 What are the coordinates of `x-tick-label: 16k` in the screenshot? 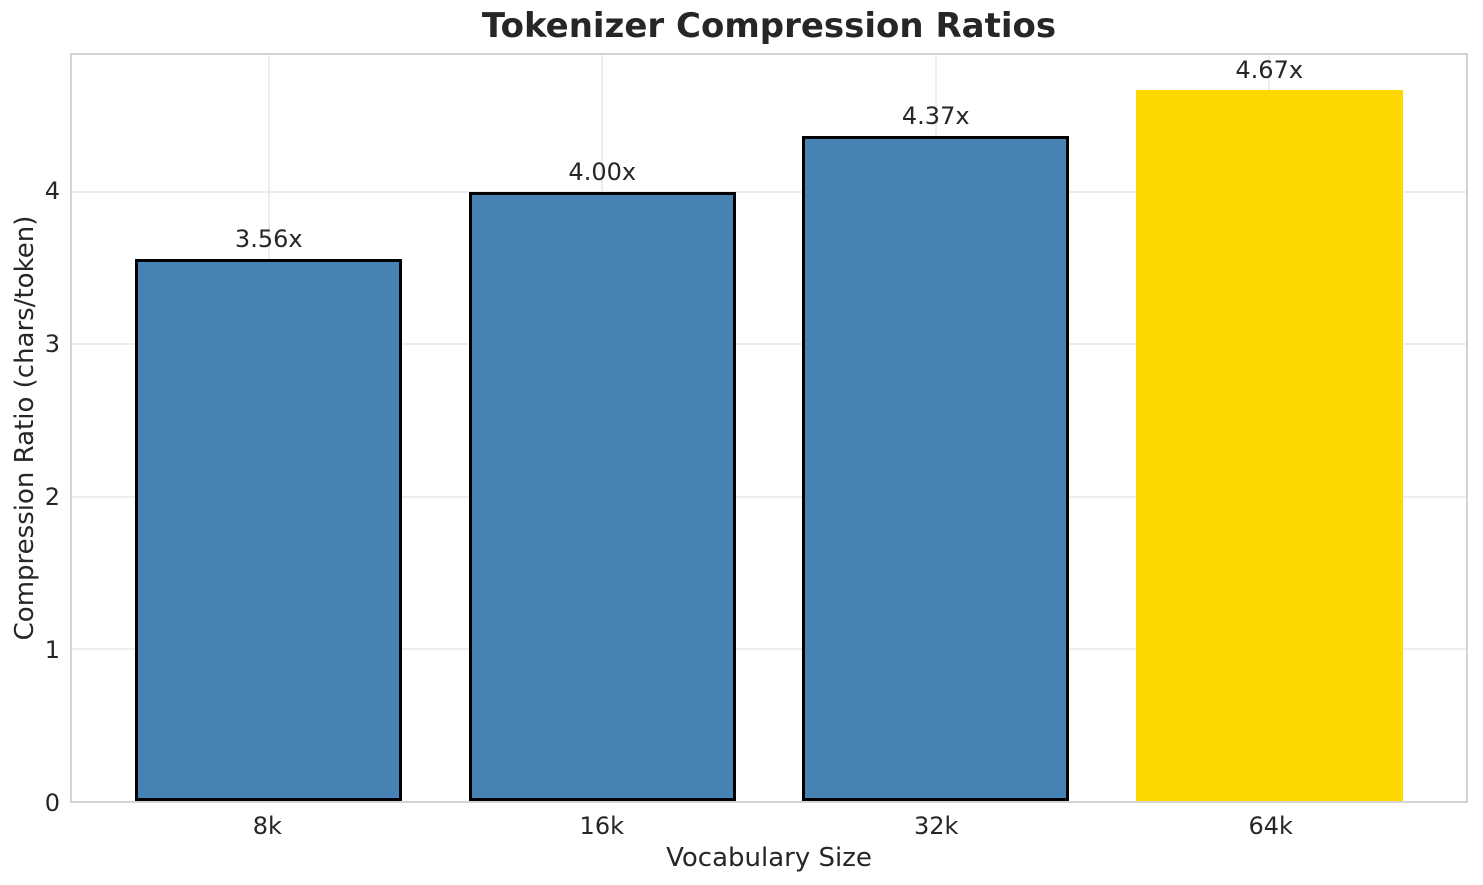 It's located at (601, 826).